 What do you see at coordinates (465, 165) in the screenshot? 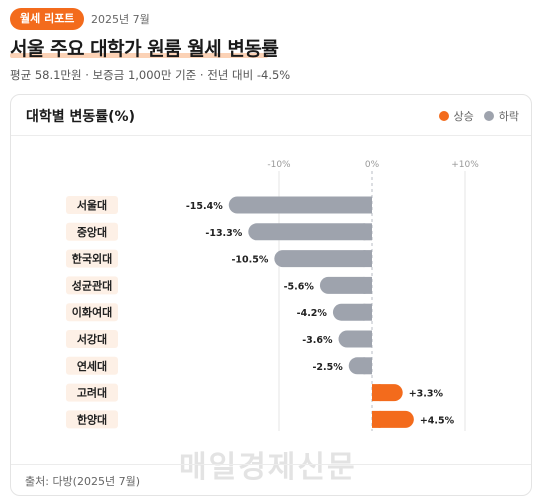
I see `tick-label: +10%` at bounding box center [465, 165].